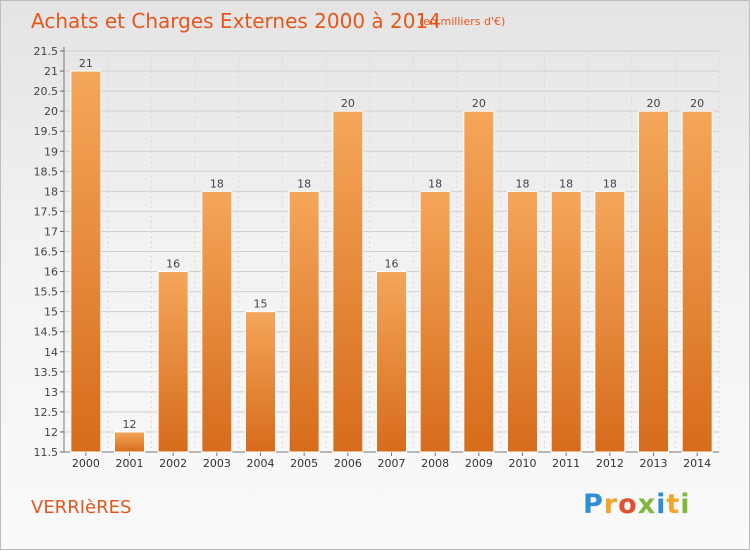 The image size is (750, 551). What do you see at coordinates (130, 424) in the screenshot?
I see `data-label: 12` at bounding box center [130, 424].